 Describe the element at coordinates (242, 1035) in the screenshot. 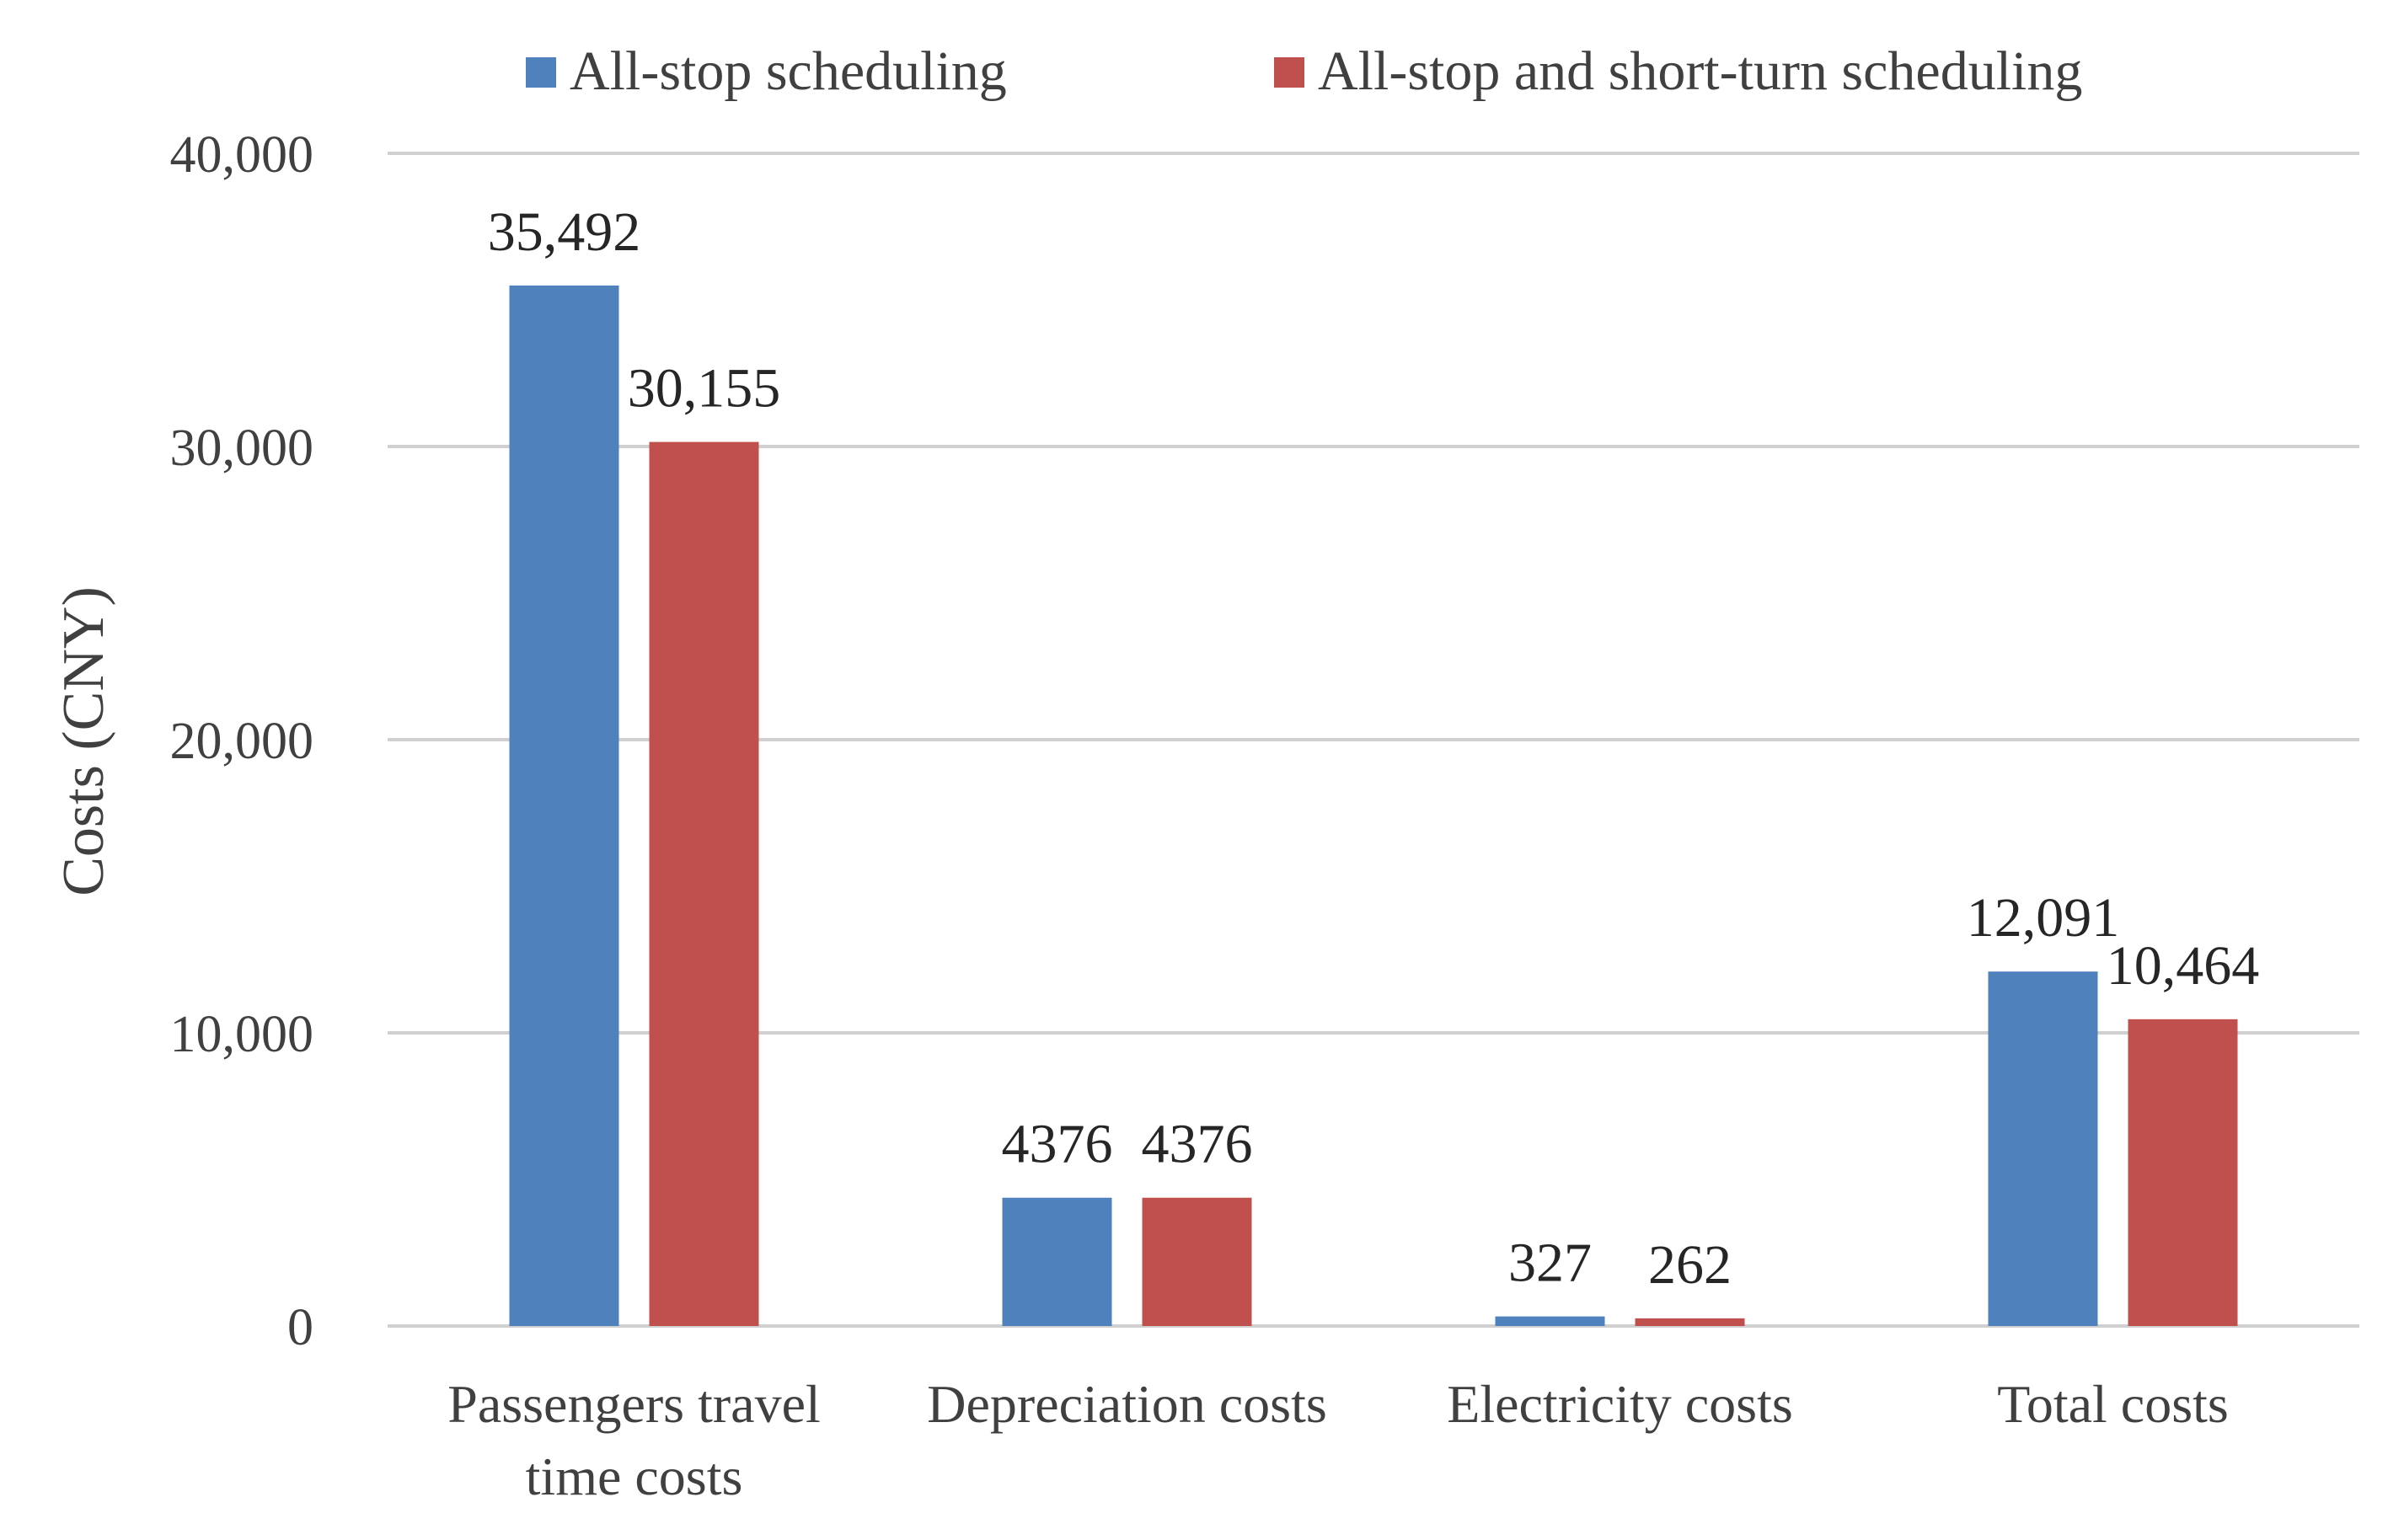

I see `y-tick-label: 10,000` at that location.